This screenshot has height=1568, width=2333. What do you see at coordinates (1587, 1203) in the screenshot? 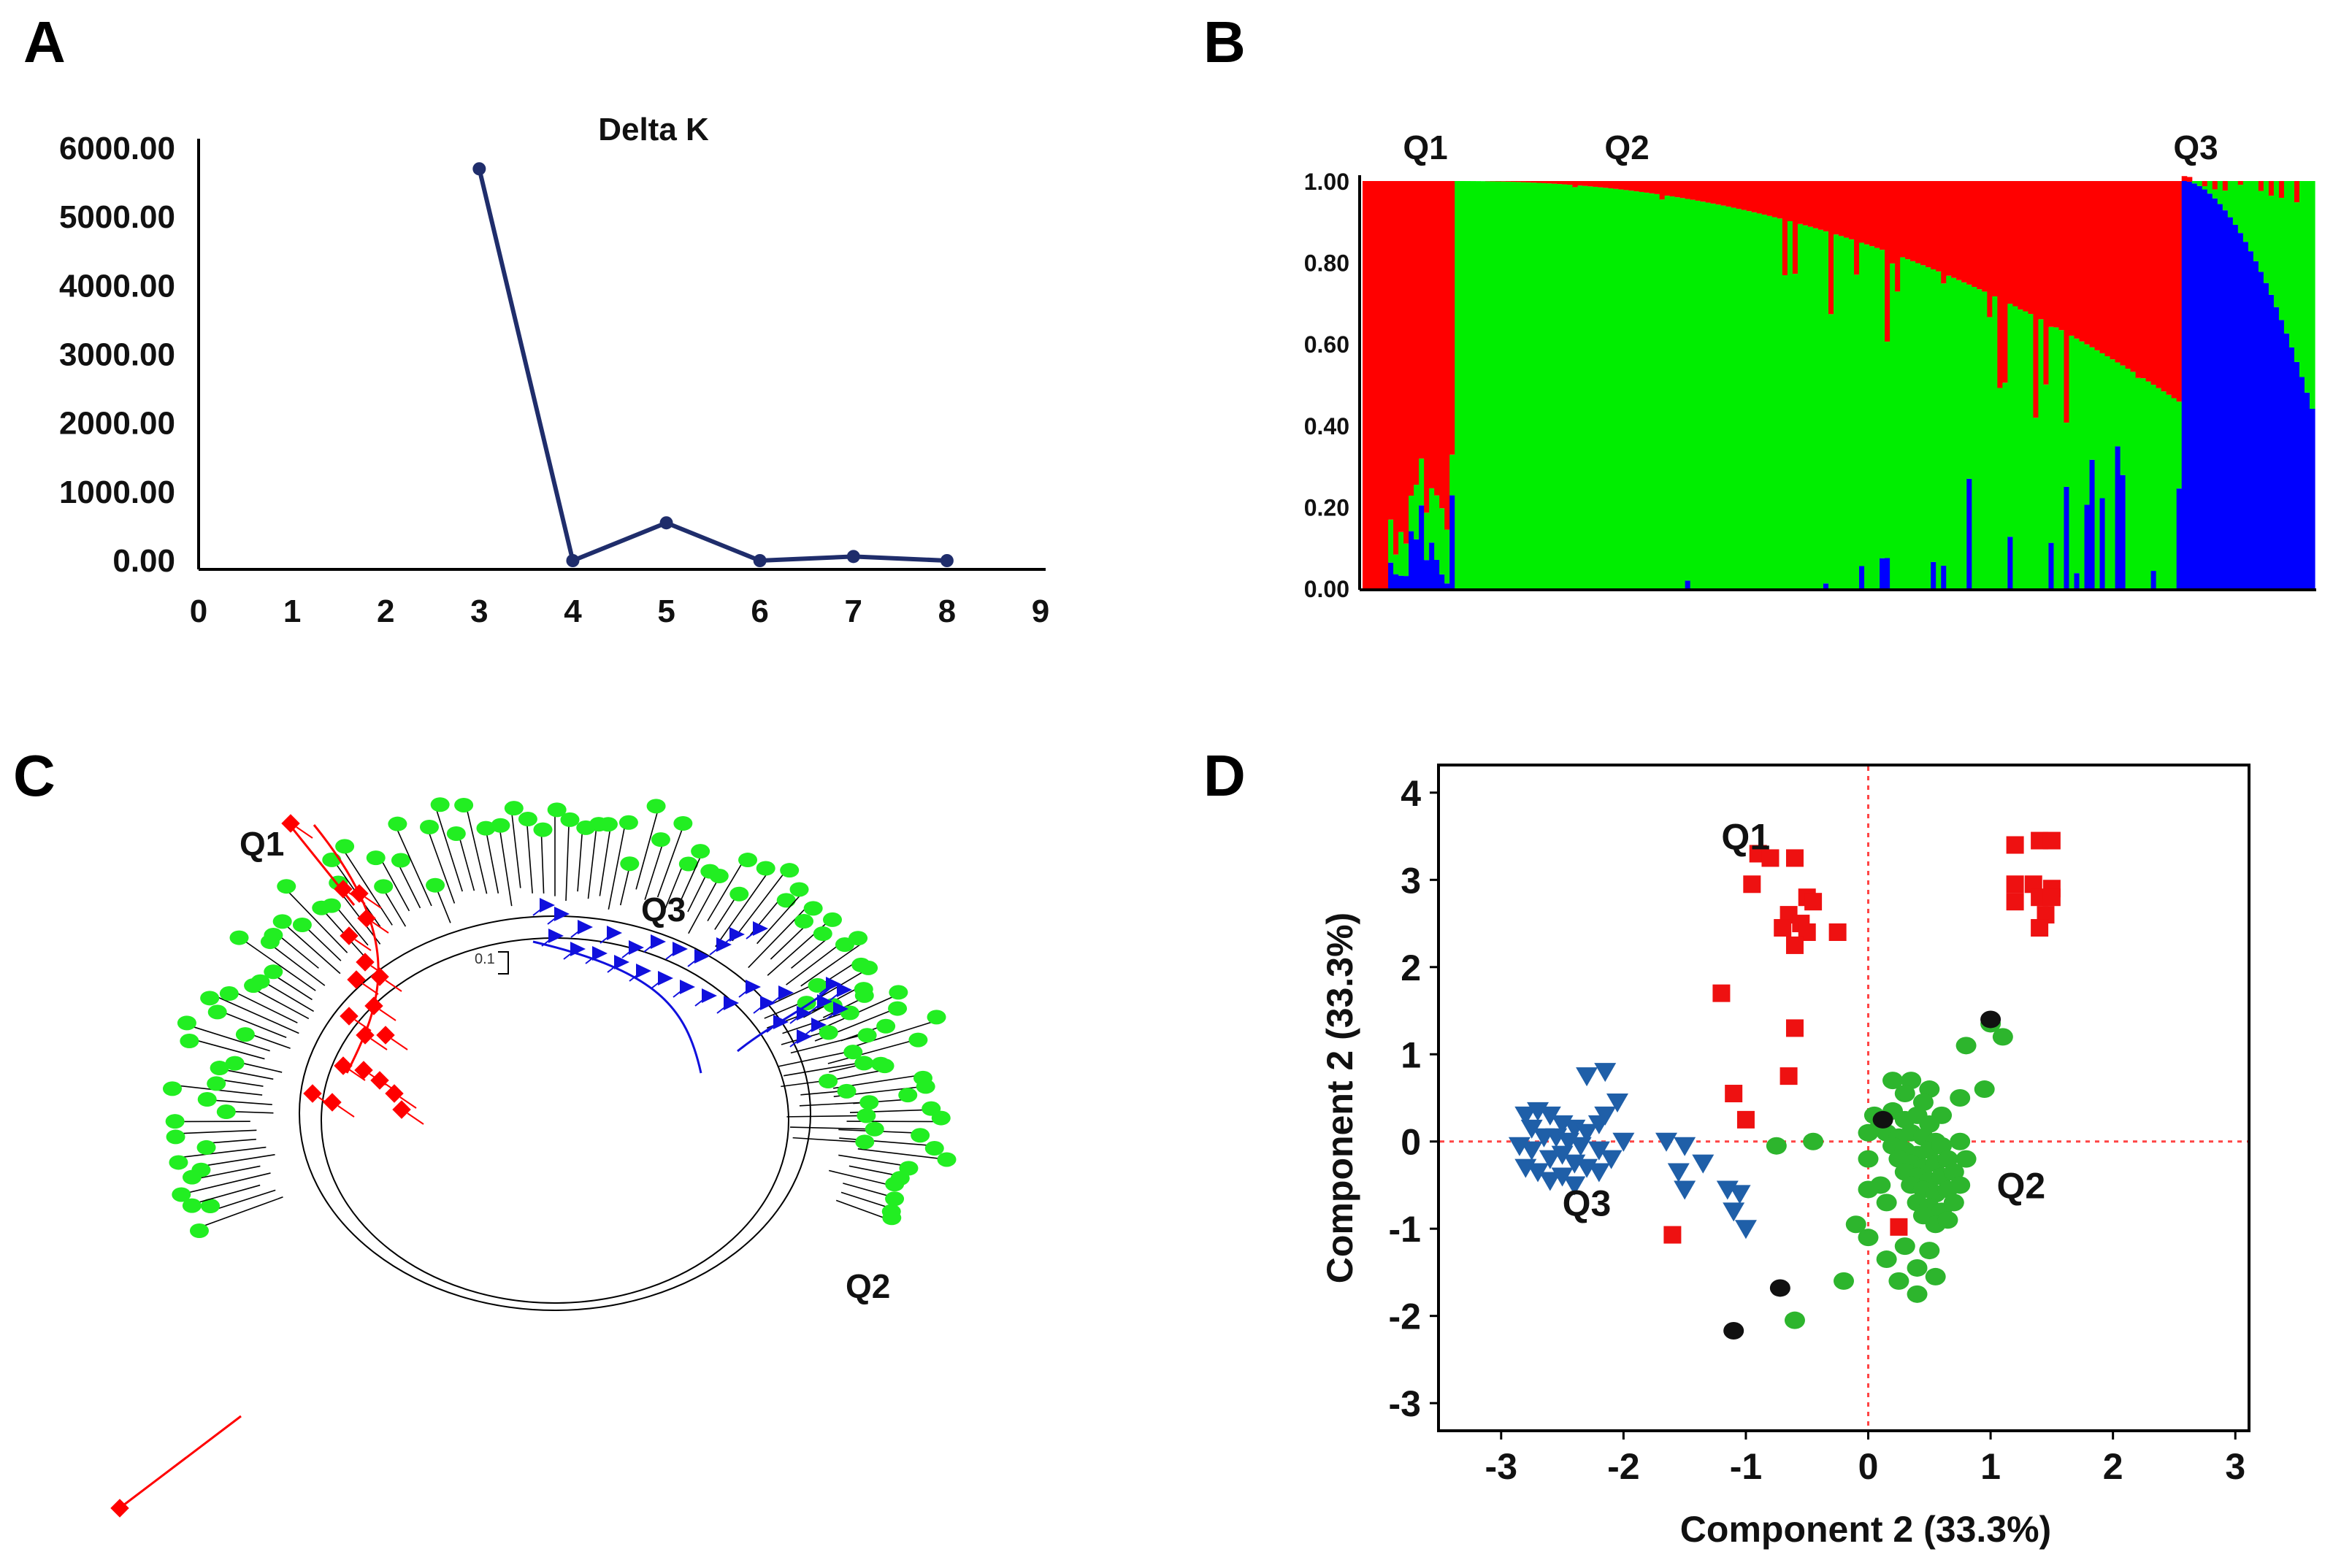
I see `pca-annotation-q3: Q3` at bounding box center [1587, 1203].